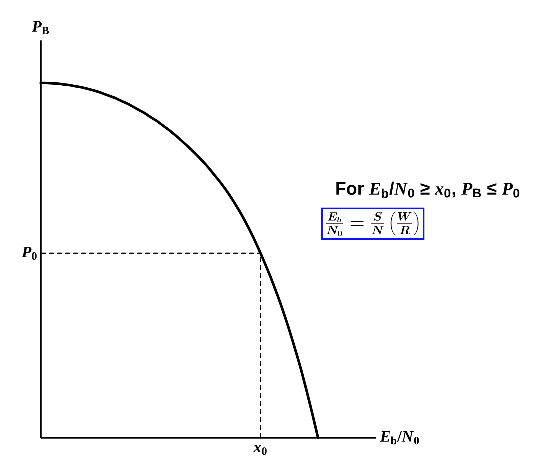 The height and width of the screenshot is (463, 534). Describe the element at coordinates (41, 27) in the screenshot. I see `y-axis-title: P$_{B}$` at that location.